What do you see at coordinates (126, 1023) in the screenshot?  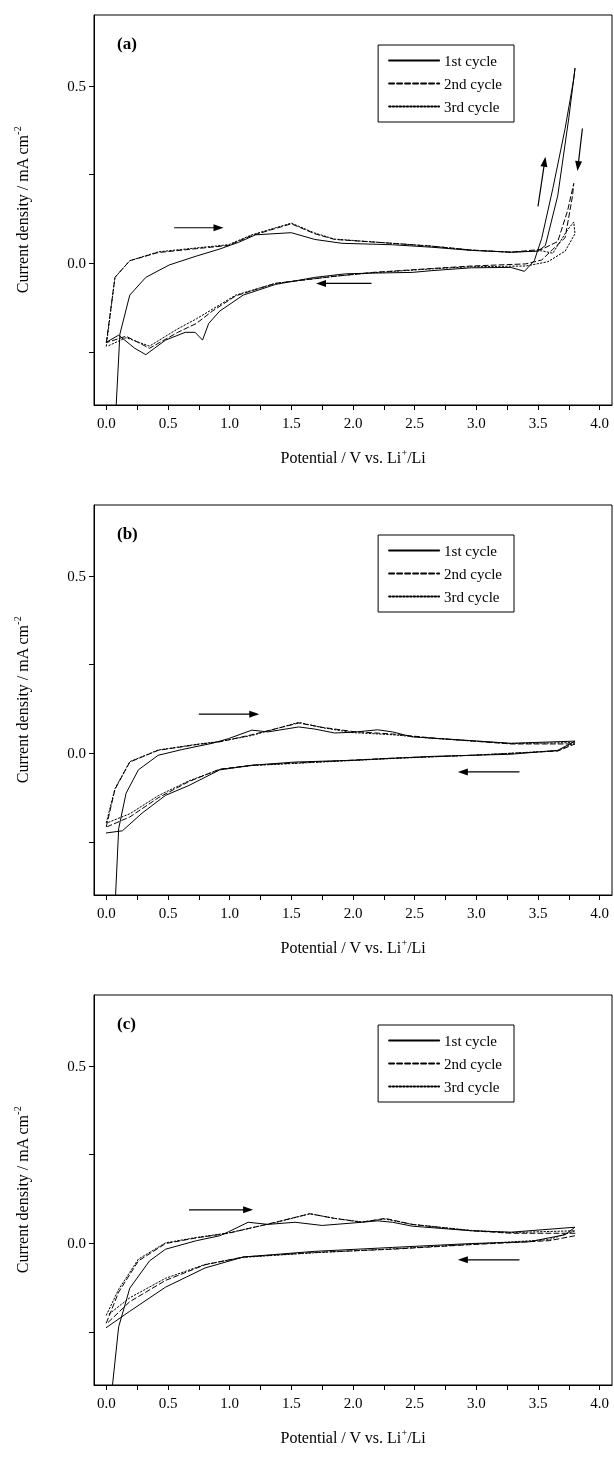 I see `text: (c)` at bounding box center [126, 1023].